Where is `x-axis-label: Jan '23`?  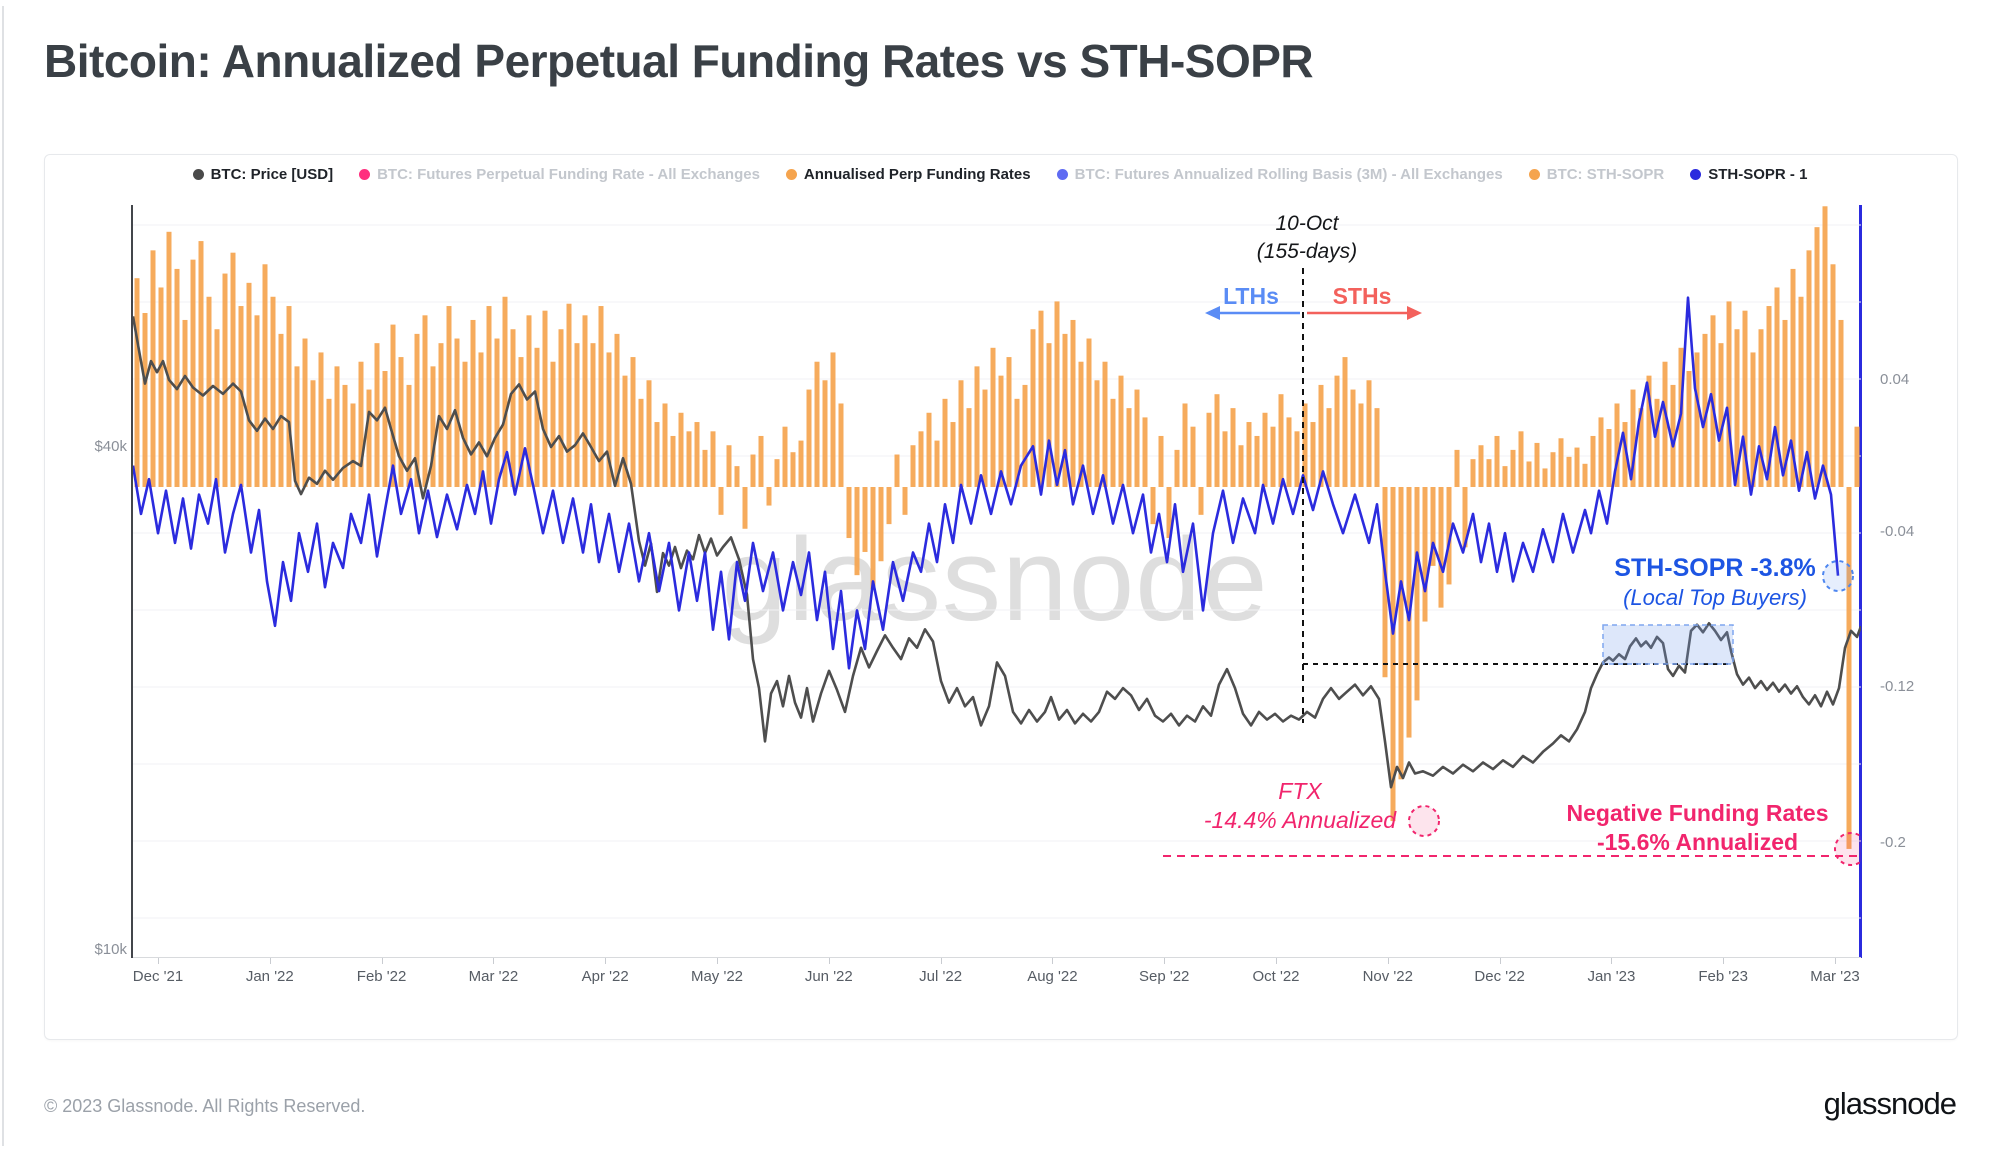 x-axis-label: Jan '23 is located at coordinates (1611, 976).